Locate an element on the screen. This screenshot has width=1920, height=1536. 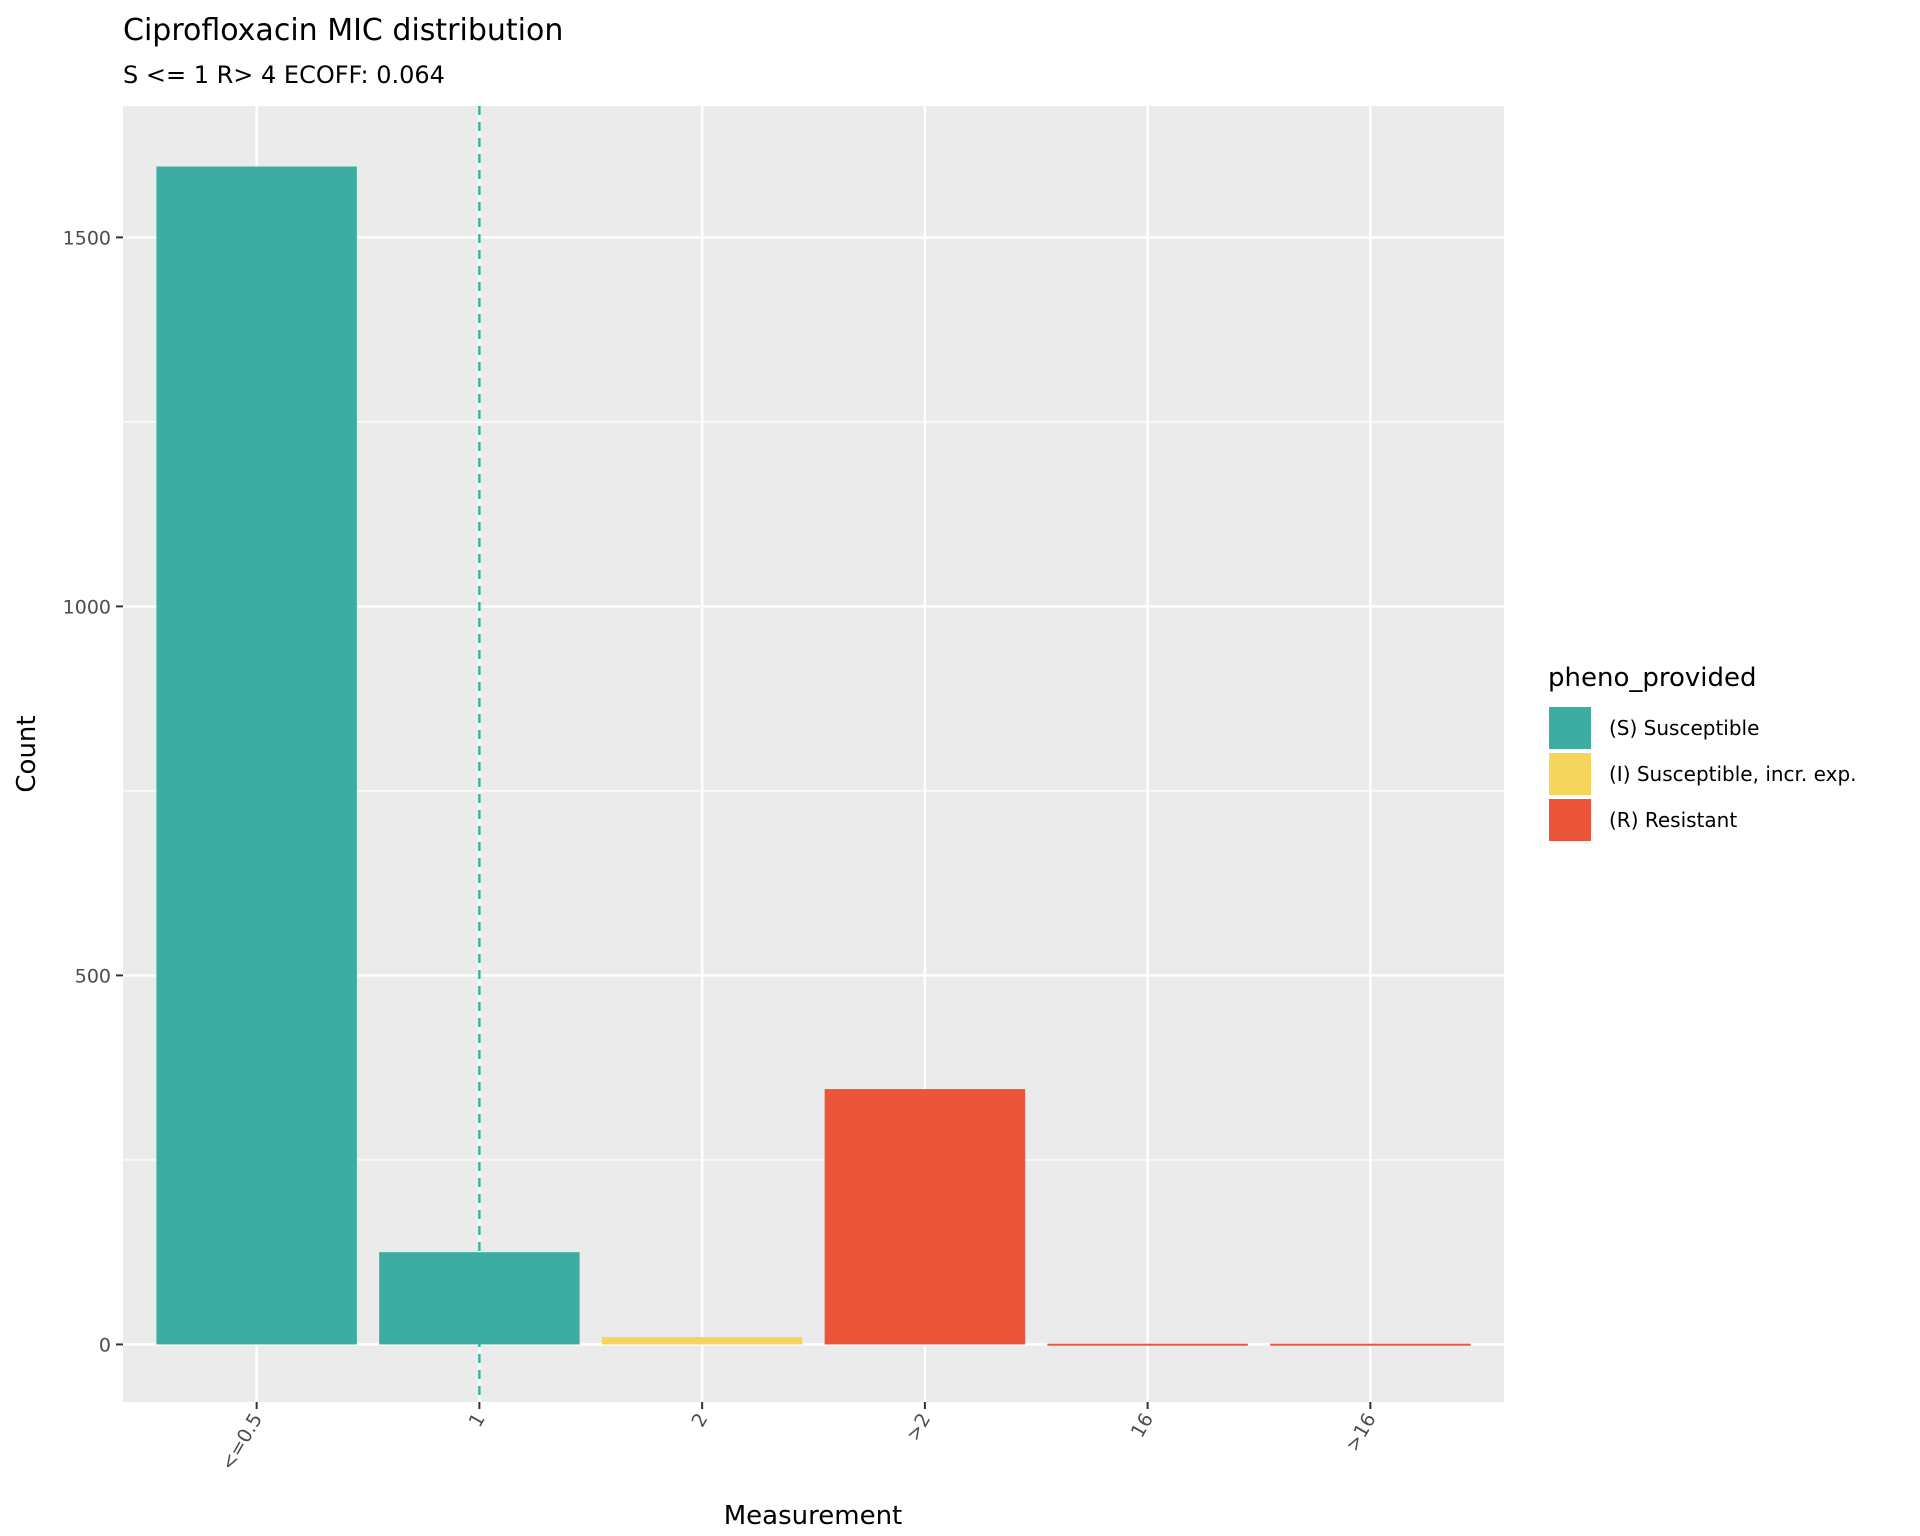
x-tick-label: 2 is located at coordinates (699, 1420).